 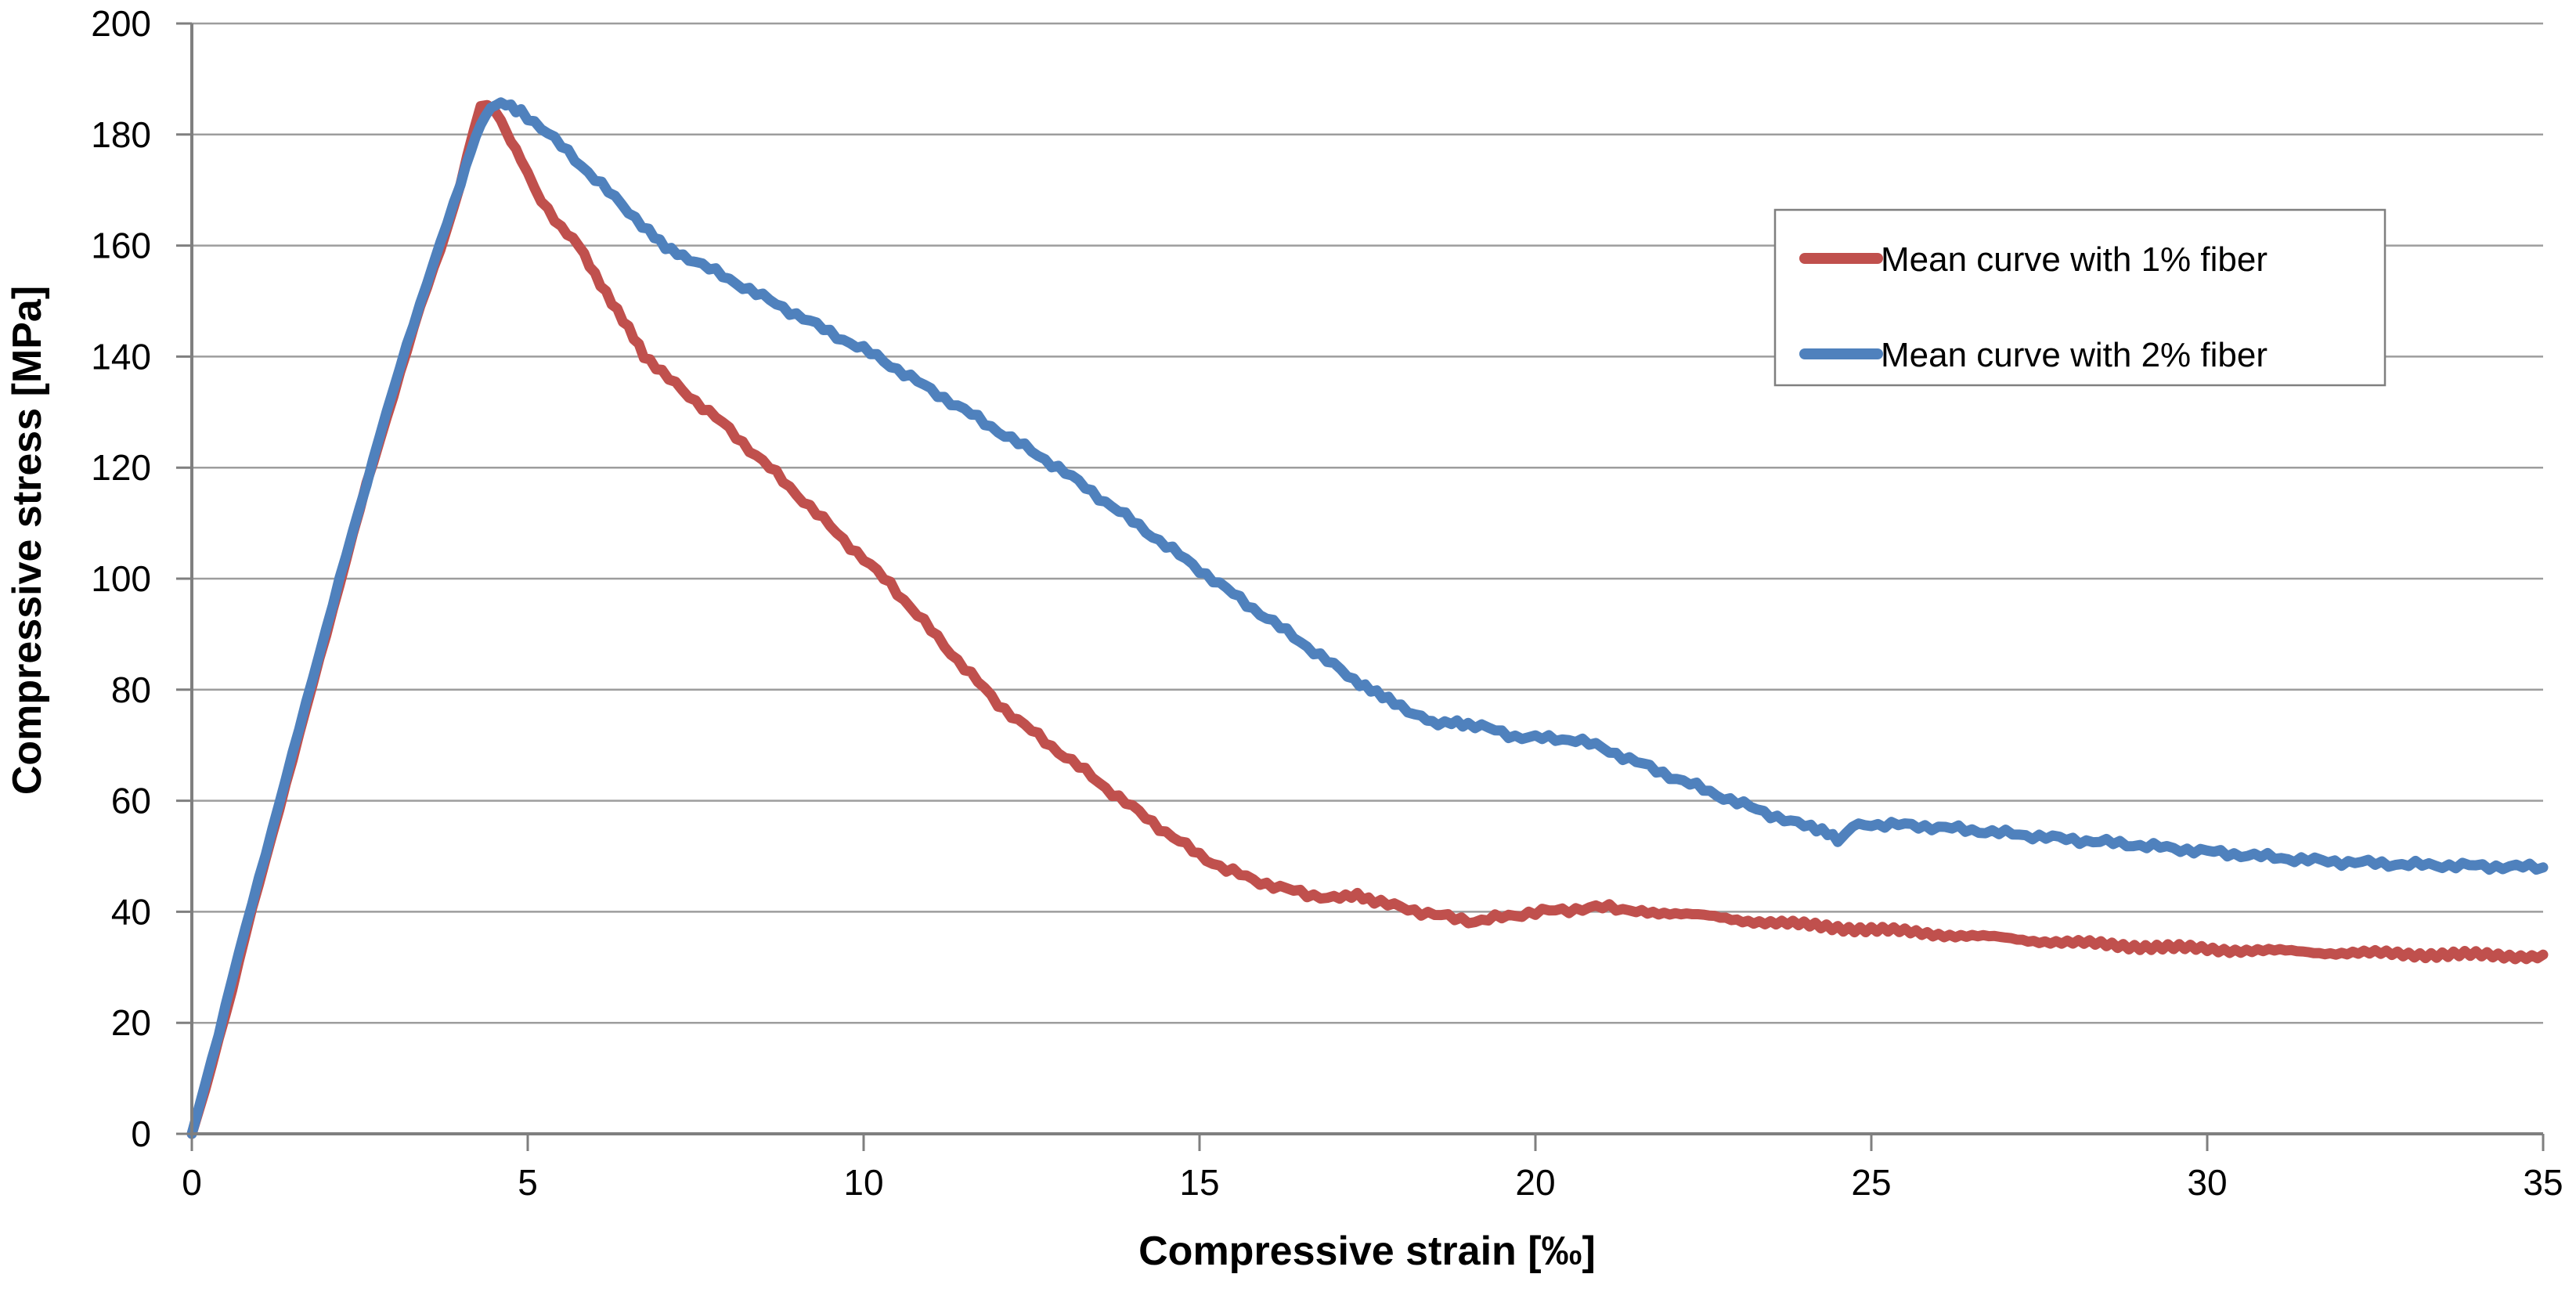 What do you see at coordinates (131, 1023) in the screenshot?
I see `y-tick-label-20: 20` at bounding box center [131, 1023].